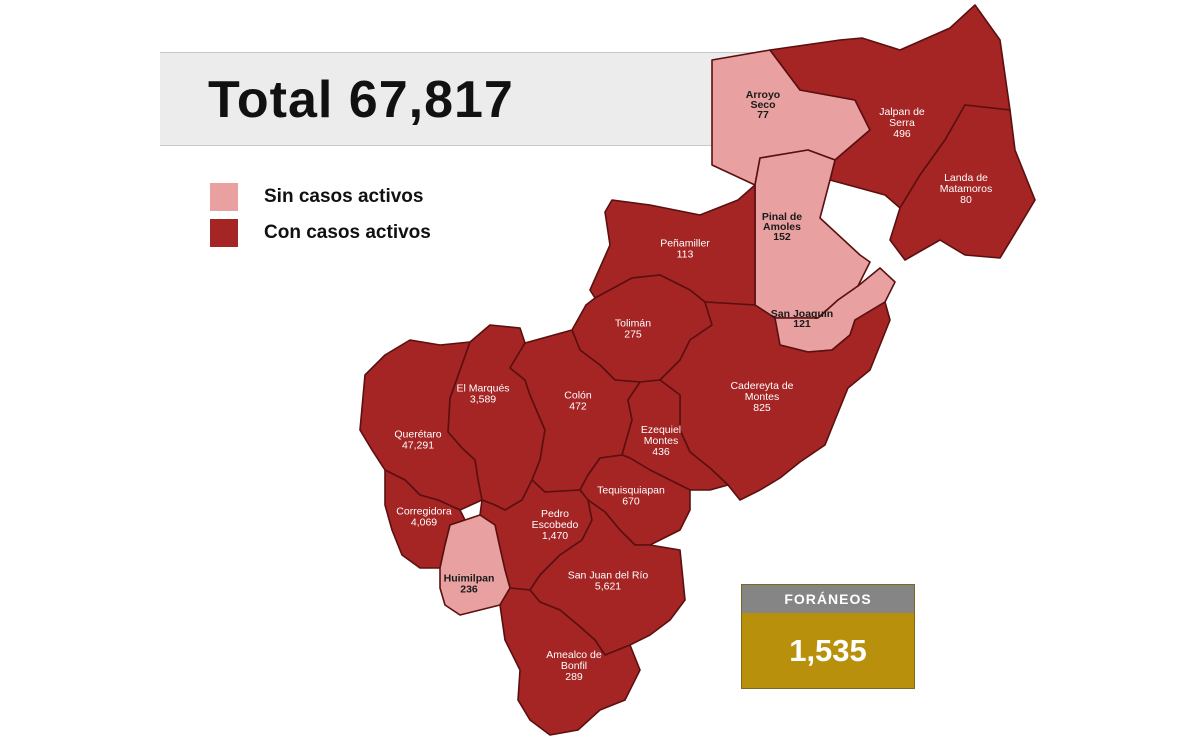  I want to click on municipality-landa-de-matamoros-value: 80, so click(966, 200).